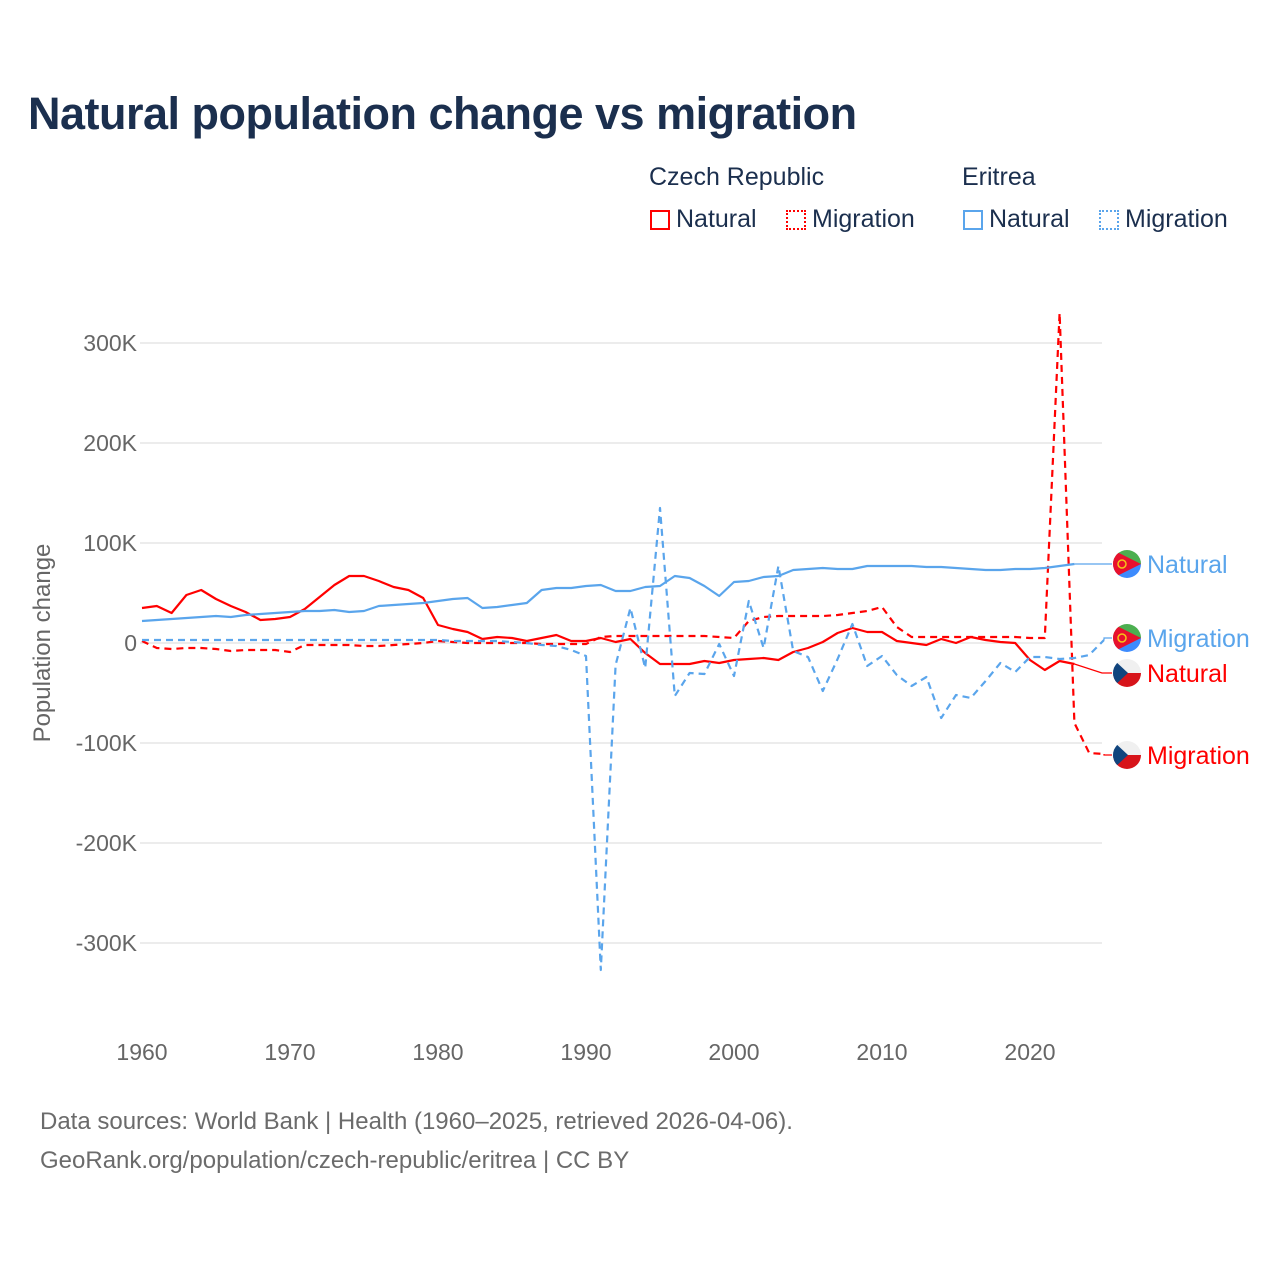 The width and height of the screenshot is (1280, 1280). I want to click on legend-eritrea-migration: Migration, so click(1163, 219).